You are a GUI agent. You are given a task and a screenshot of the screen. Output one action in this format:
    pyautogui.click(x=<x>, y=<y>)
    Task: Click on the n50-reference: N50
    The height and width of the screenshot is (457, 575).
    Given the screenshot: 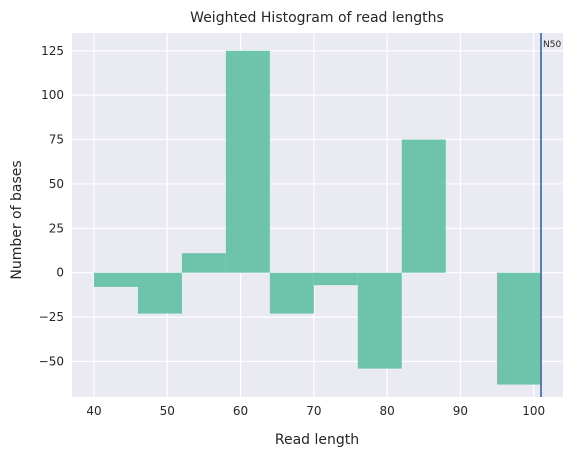 What is the action you would take?
    pyautogui.click(x=550, y=215)
    